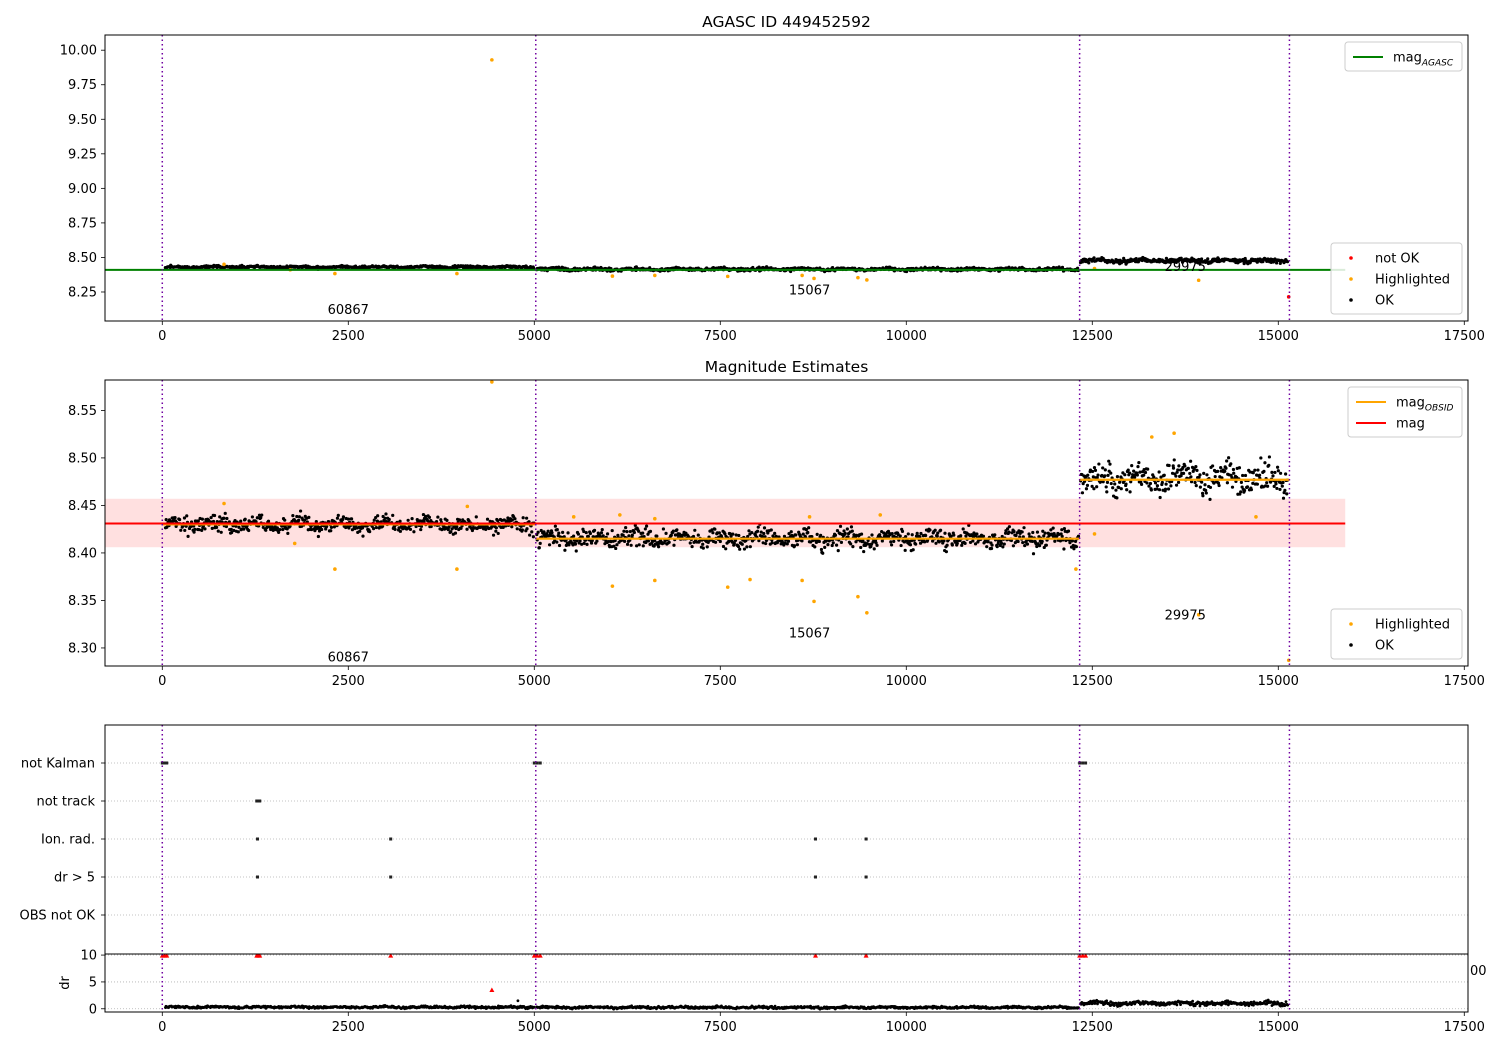  What do you see at coordinates (1384, 301) in the screenshot?
I see `legend-label: OK` at bounding box center [1384, 301].